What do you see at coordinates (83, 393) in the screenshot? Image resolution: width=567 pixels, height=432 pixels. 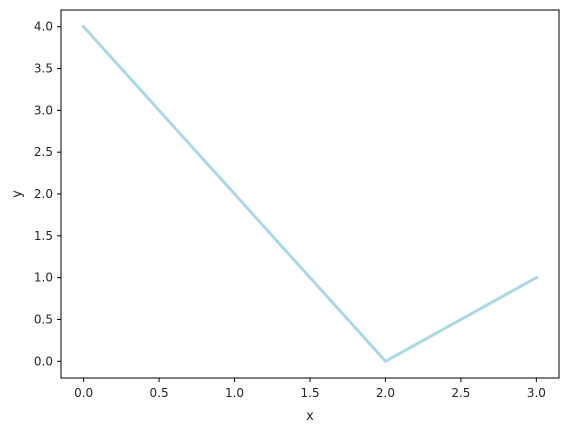 I see `x-tick-label: 0.0` at bounding box center [83, 393].